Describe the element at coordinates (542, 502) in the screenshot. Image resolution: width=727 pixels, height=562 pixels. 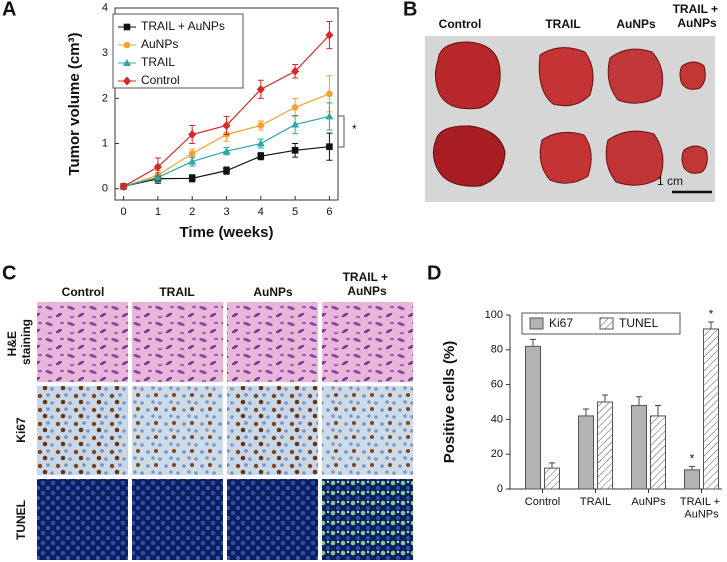
I see `x-tick-label: Control` at that location.